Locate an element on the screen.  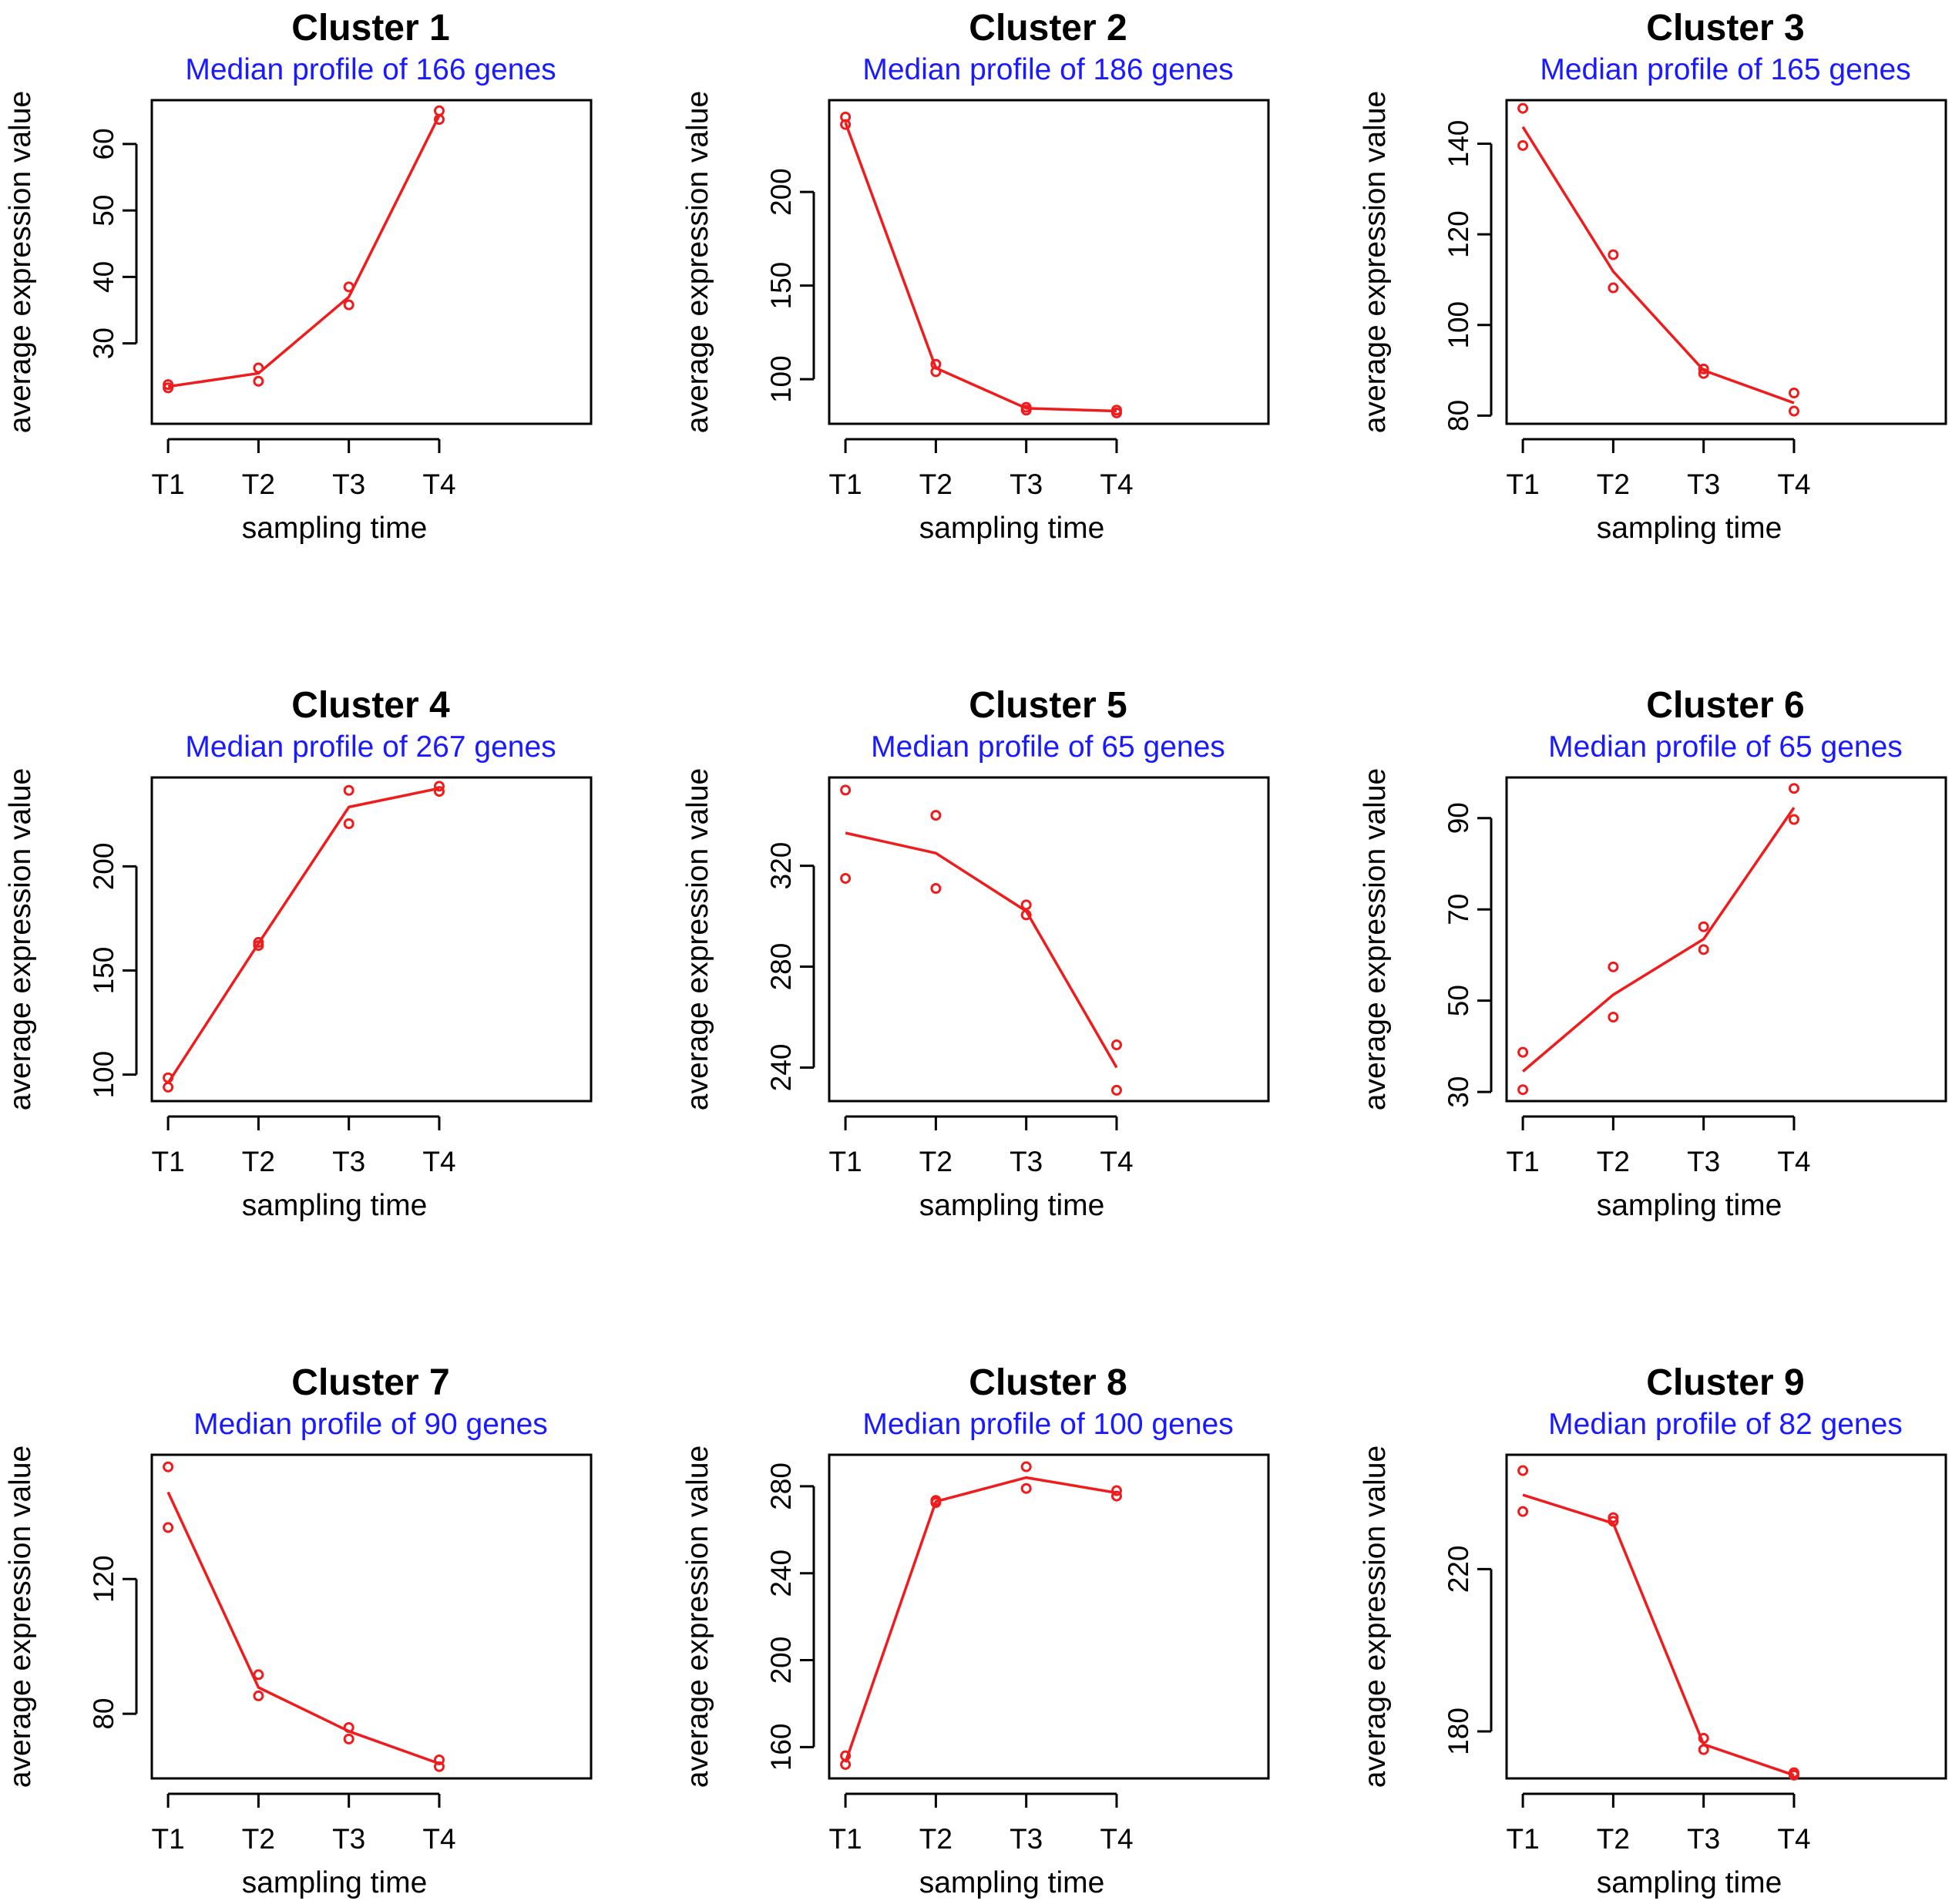
cluster-7-x-axis-label: sampling time is located at coordinates (335, 1882).